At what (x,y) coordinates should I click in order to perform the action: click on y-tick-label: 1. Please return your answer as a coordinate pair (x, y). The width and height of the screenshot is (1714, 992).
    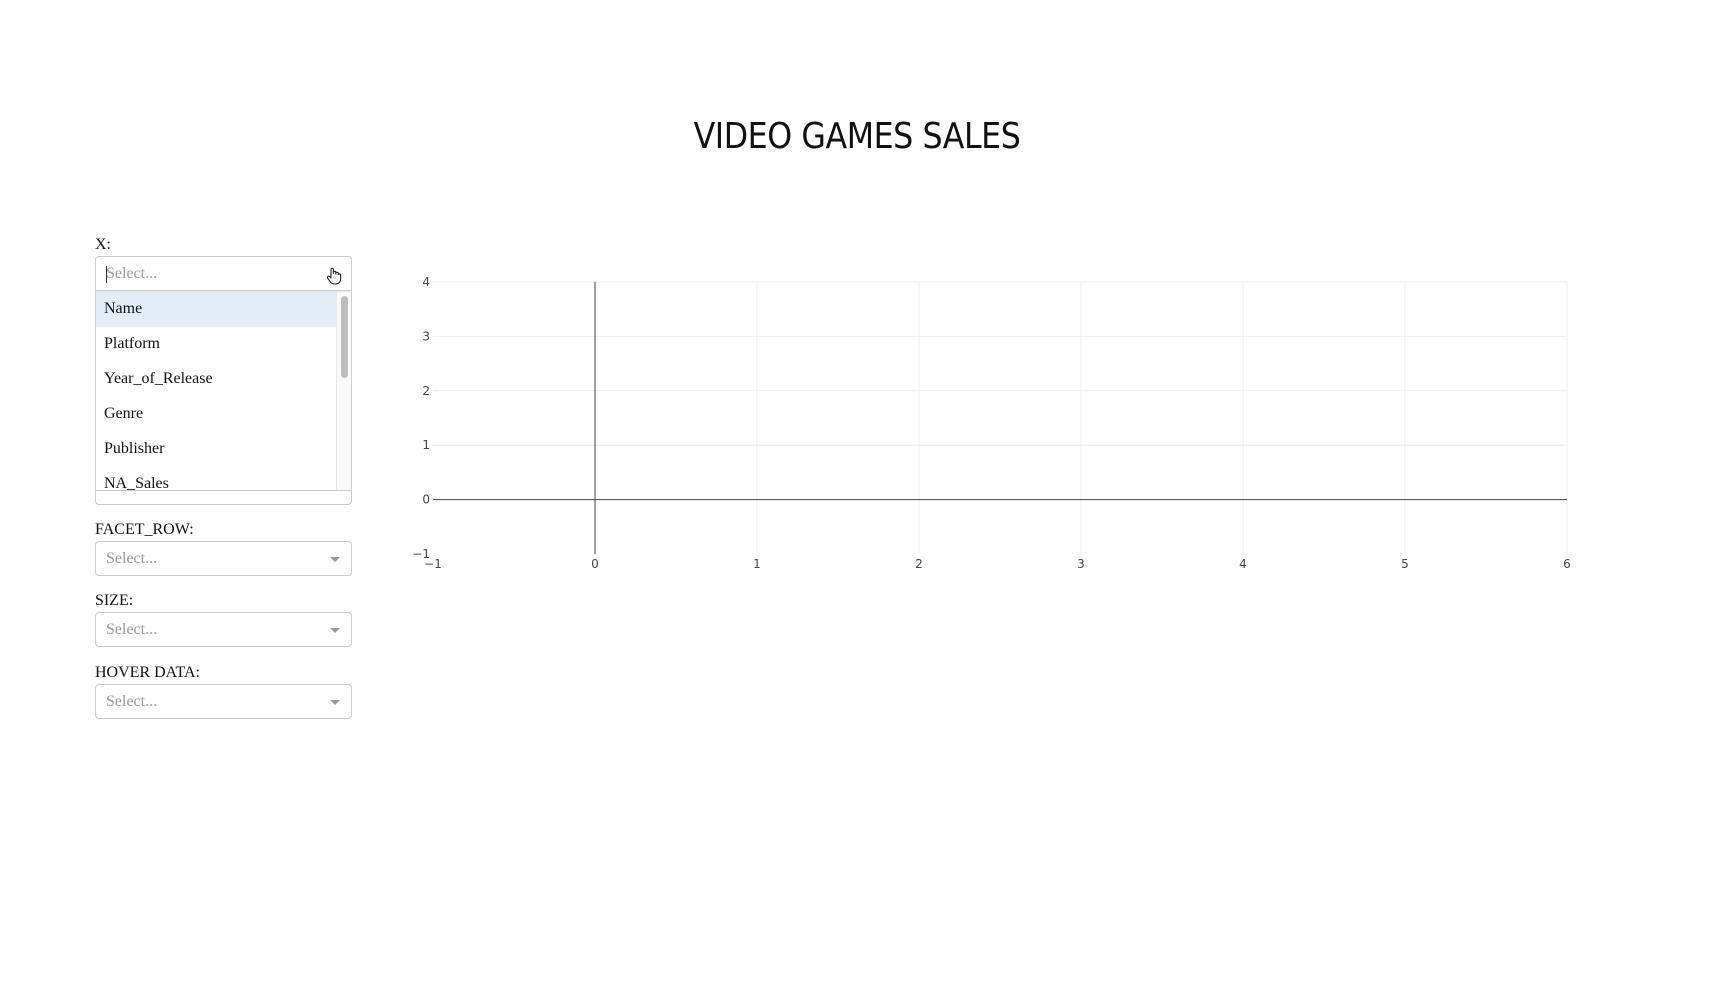
    Looking at the image, I should click on (426, 445).